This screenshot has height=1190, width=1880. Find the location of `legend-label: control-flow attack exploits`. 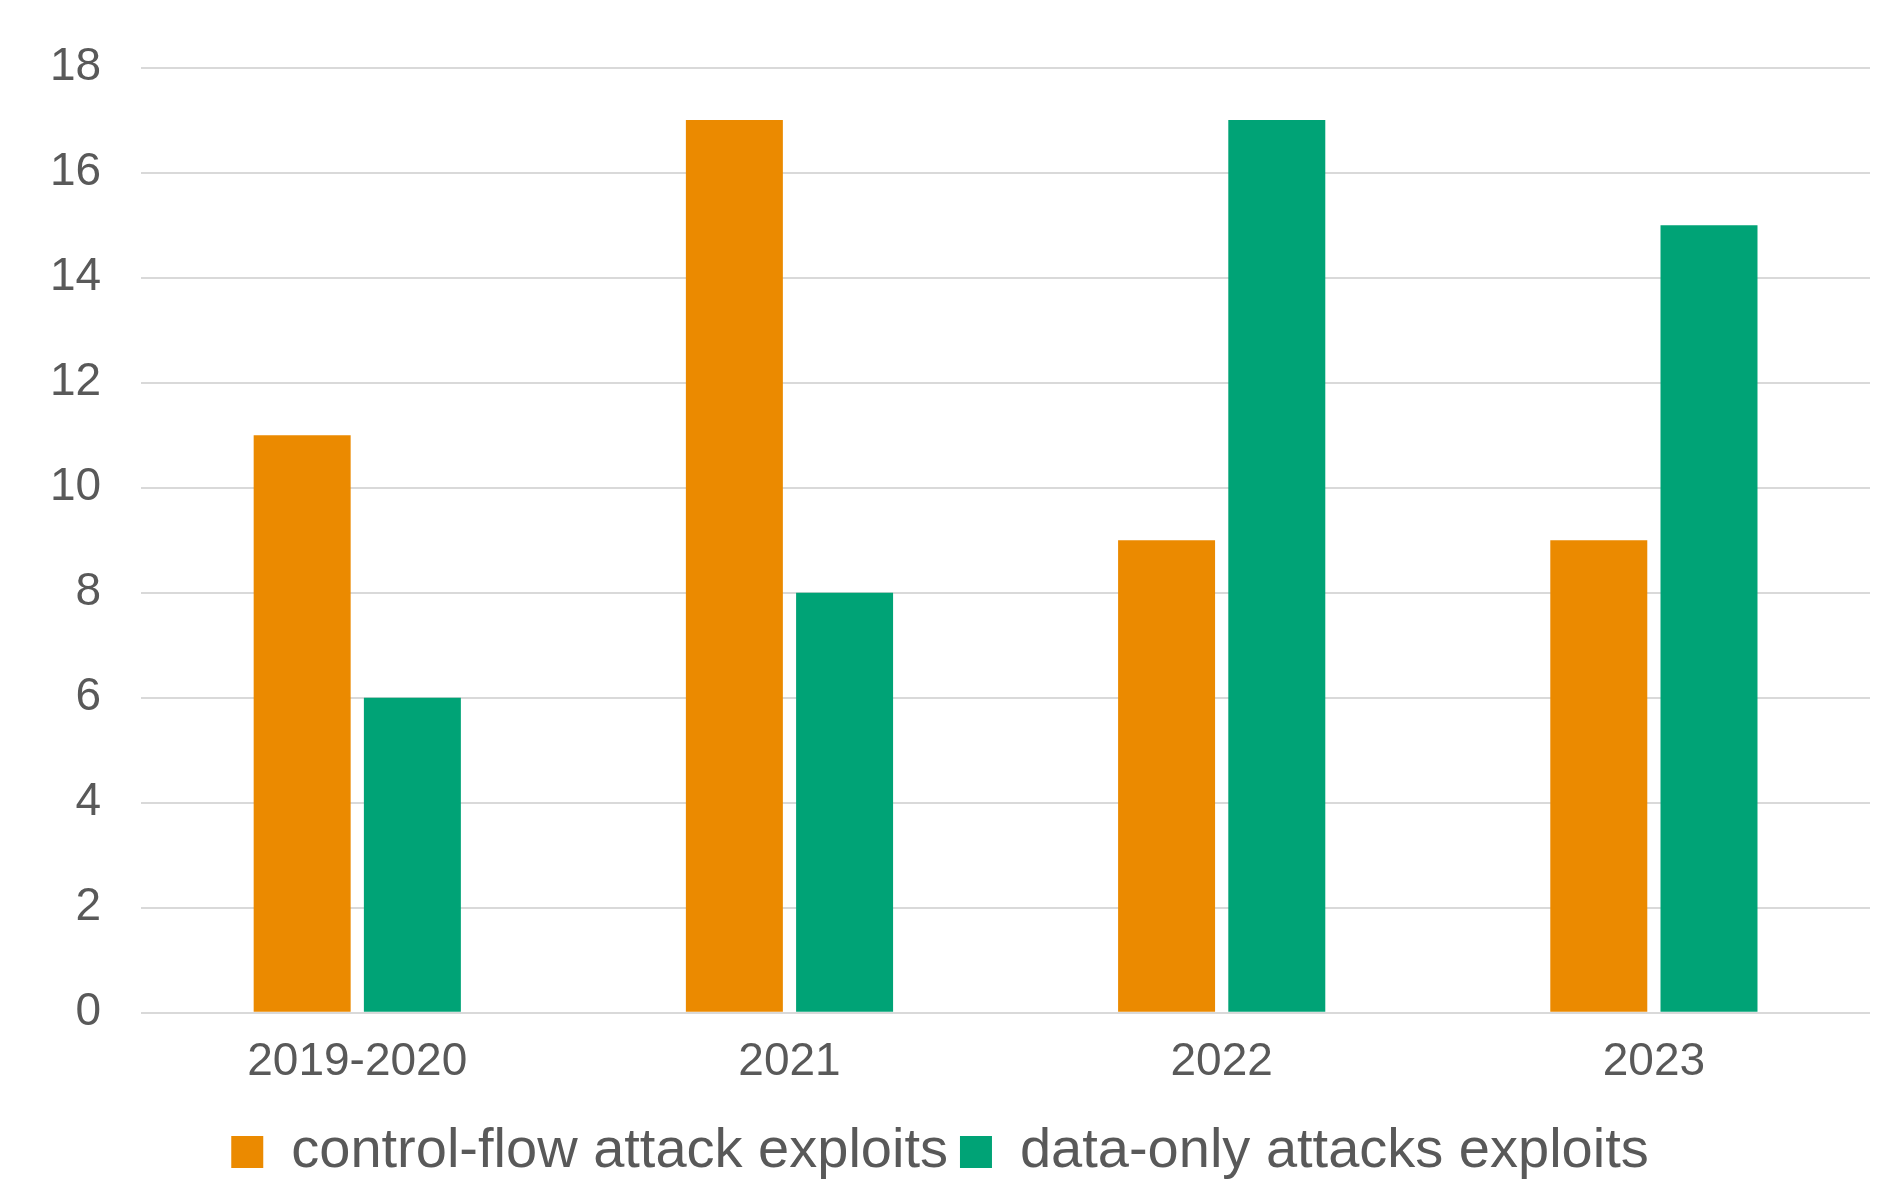

legend-label: control-flow attack exploits is located at coordinates (619, 1148).